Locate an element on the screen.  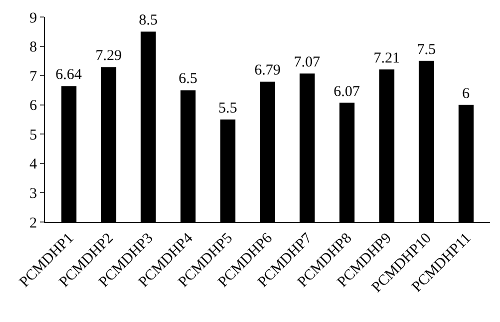
data-label: 6.79 is located at coordinates (267, 70).